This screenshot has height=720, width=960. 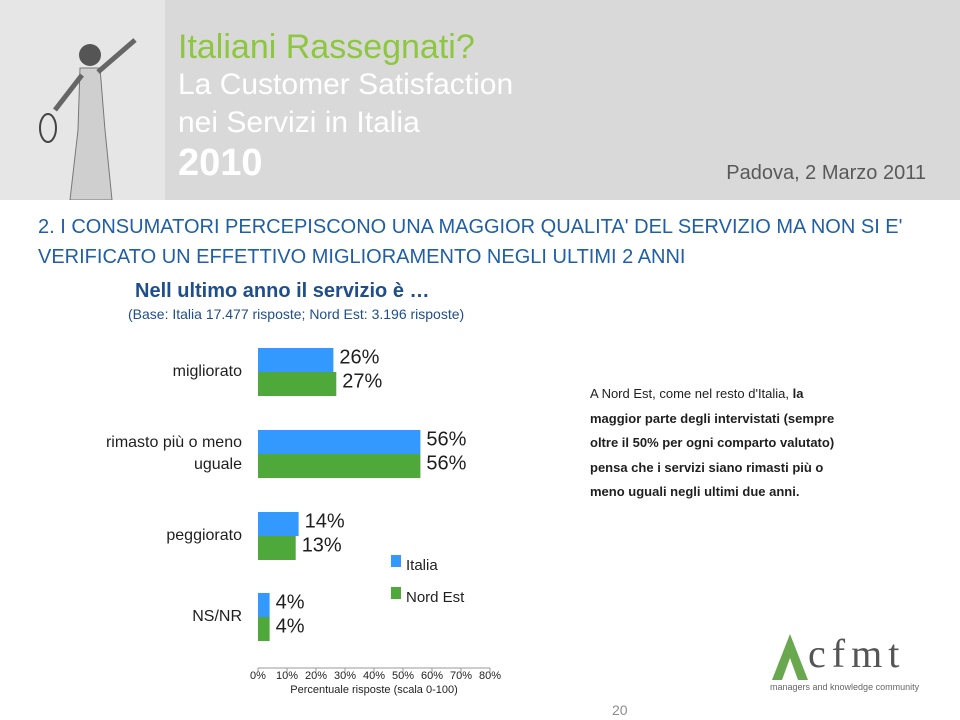 I want to click on value-label: 13%, so click(x=322, y=545).